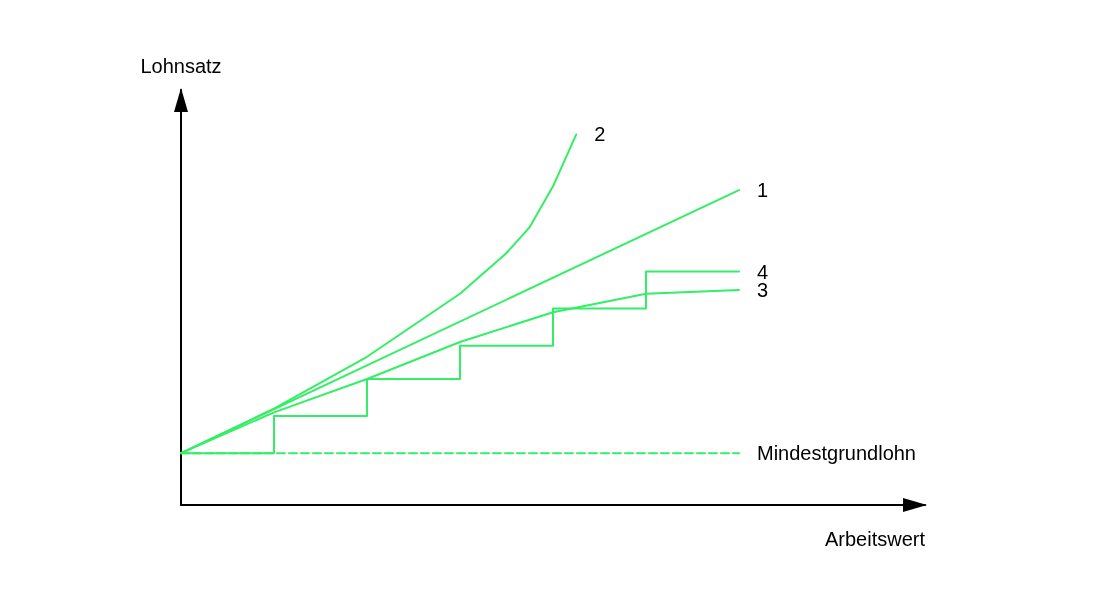 The width and height of the screenshot is (1096, 595). What do you see at coordinates (763, 190) in the screenshot?
I see `series-label: 1` at bounding box center [763, 190].